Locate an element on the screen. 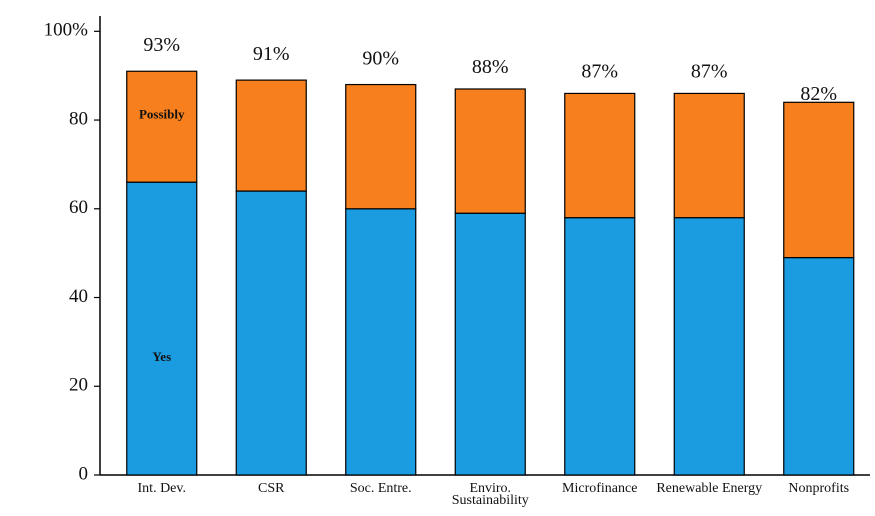  x-tick-label: CSR is located at coordinates (271, 488).